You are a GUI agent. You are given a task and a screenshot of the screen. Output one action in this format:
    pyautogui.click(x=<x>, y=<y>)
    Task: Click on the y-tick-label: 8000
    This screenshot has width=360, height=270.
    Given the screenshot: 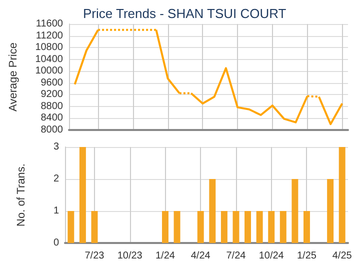 What is the action you would take?
    pyautogui.click(x=52, y=130)
    